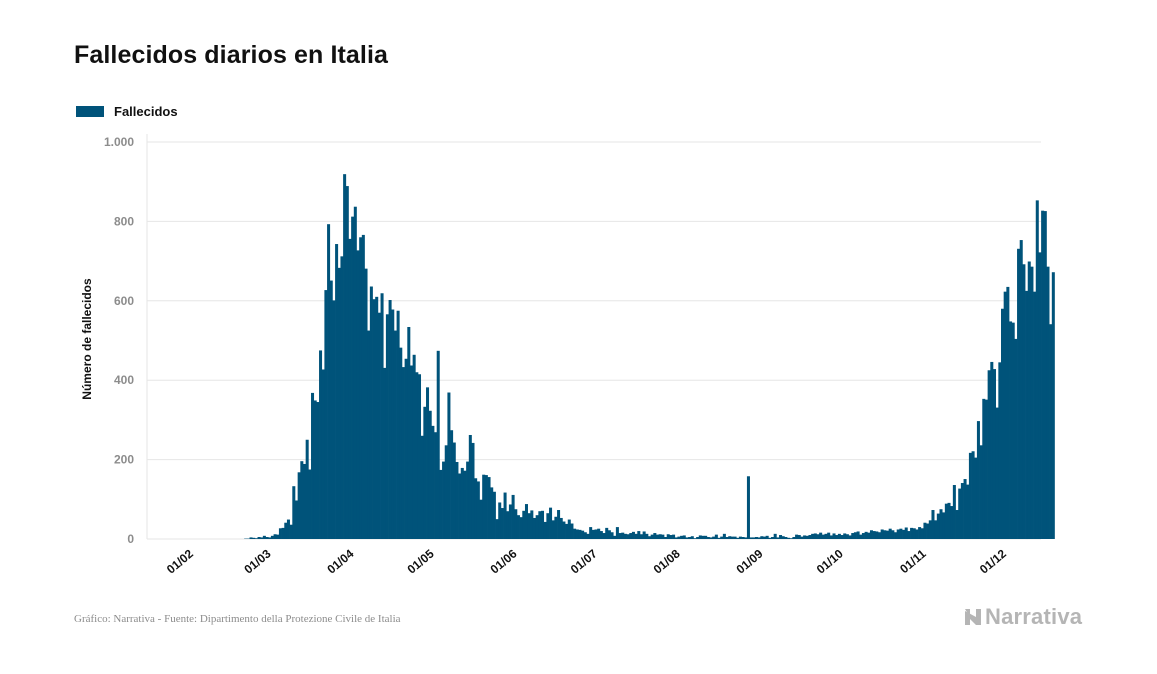 This screenshot has height=674, width=1157. What do you see at coordinates (124, 301) in the screenshot?
I see `y-tick-label: 600` at bounding box center [124, 301].